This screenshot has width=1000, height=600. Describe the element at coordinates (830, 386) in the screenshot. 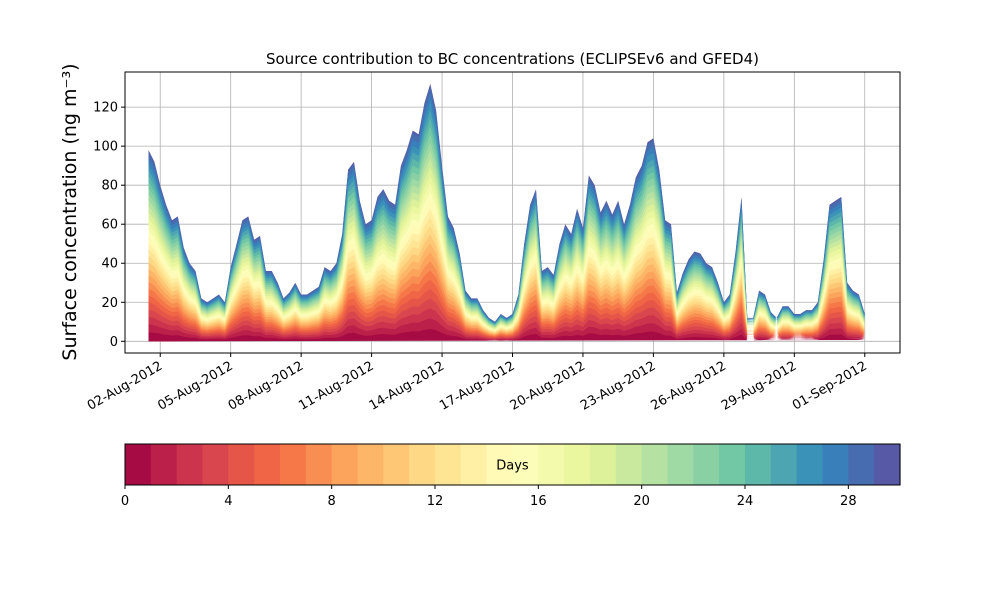

I see `x-tick-label: 01-Sep-2012` at that location.